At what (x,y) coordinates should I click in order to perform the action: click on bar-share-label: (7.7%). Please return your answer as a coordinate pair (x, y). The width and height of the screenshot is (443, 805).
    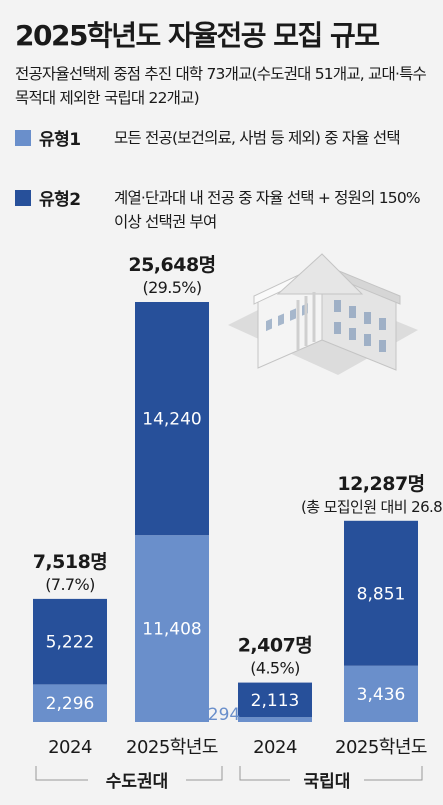
    Looking at the image, I should click on (70, 584).